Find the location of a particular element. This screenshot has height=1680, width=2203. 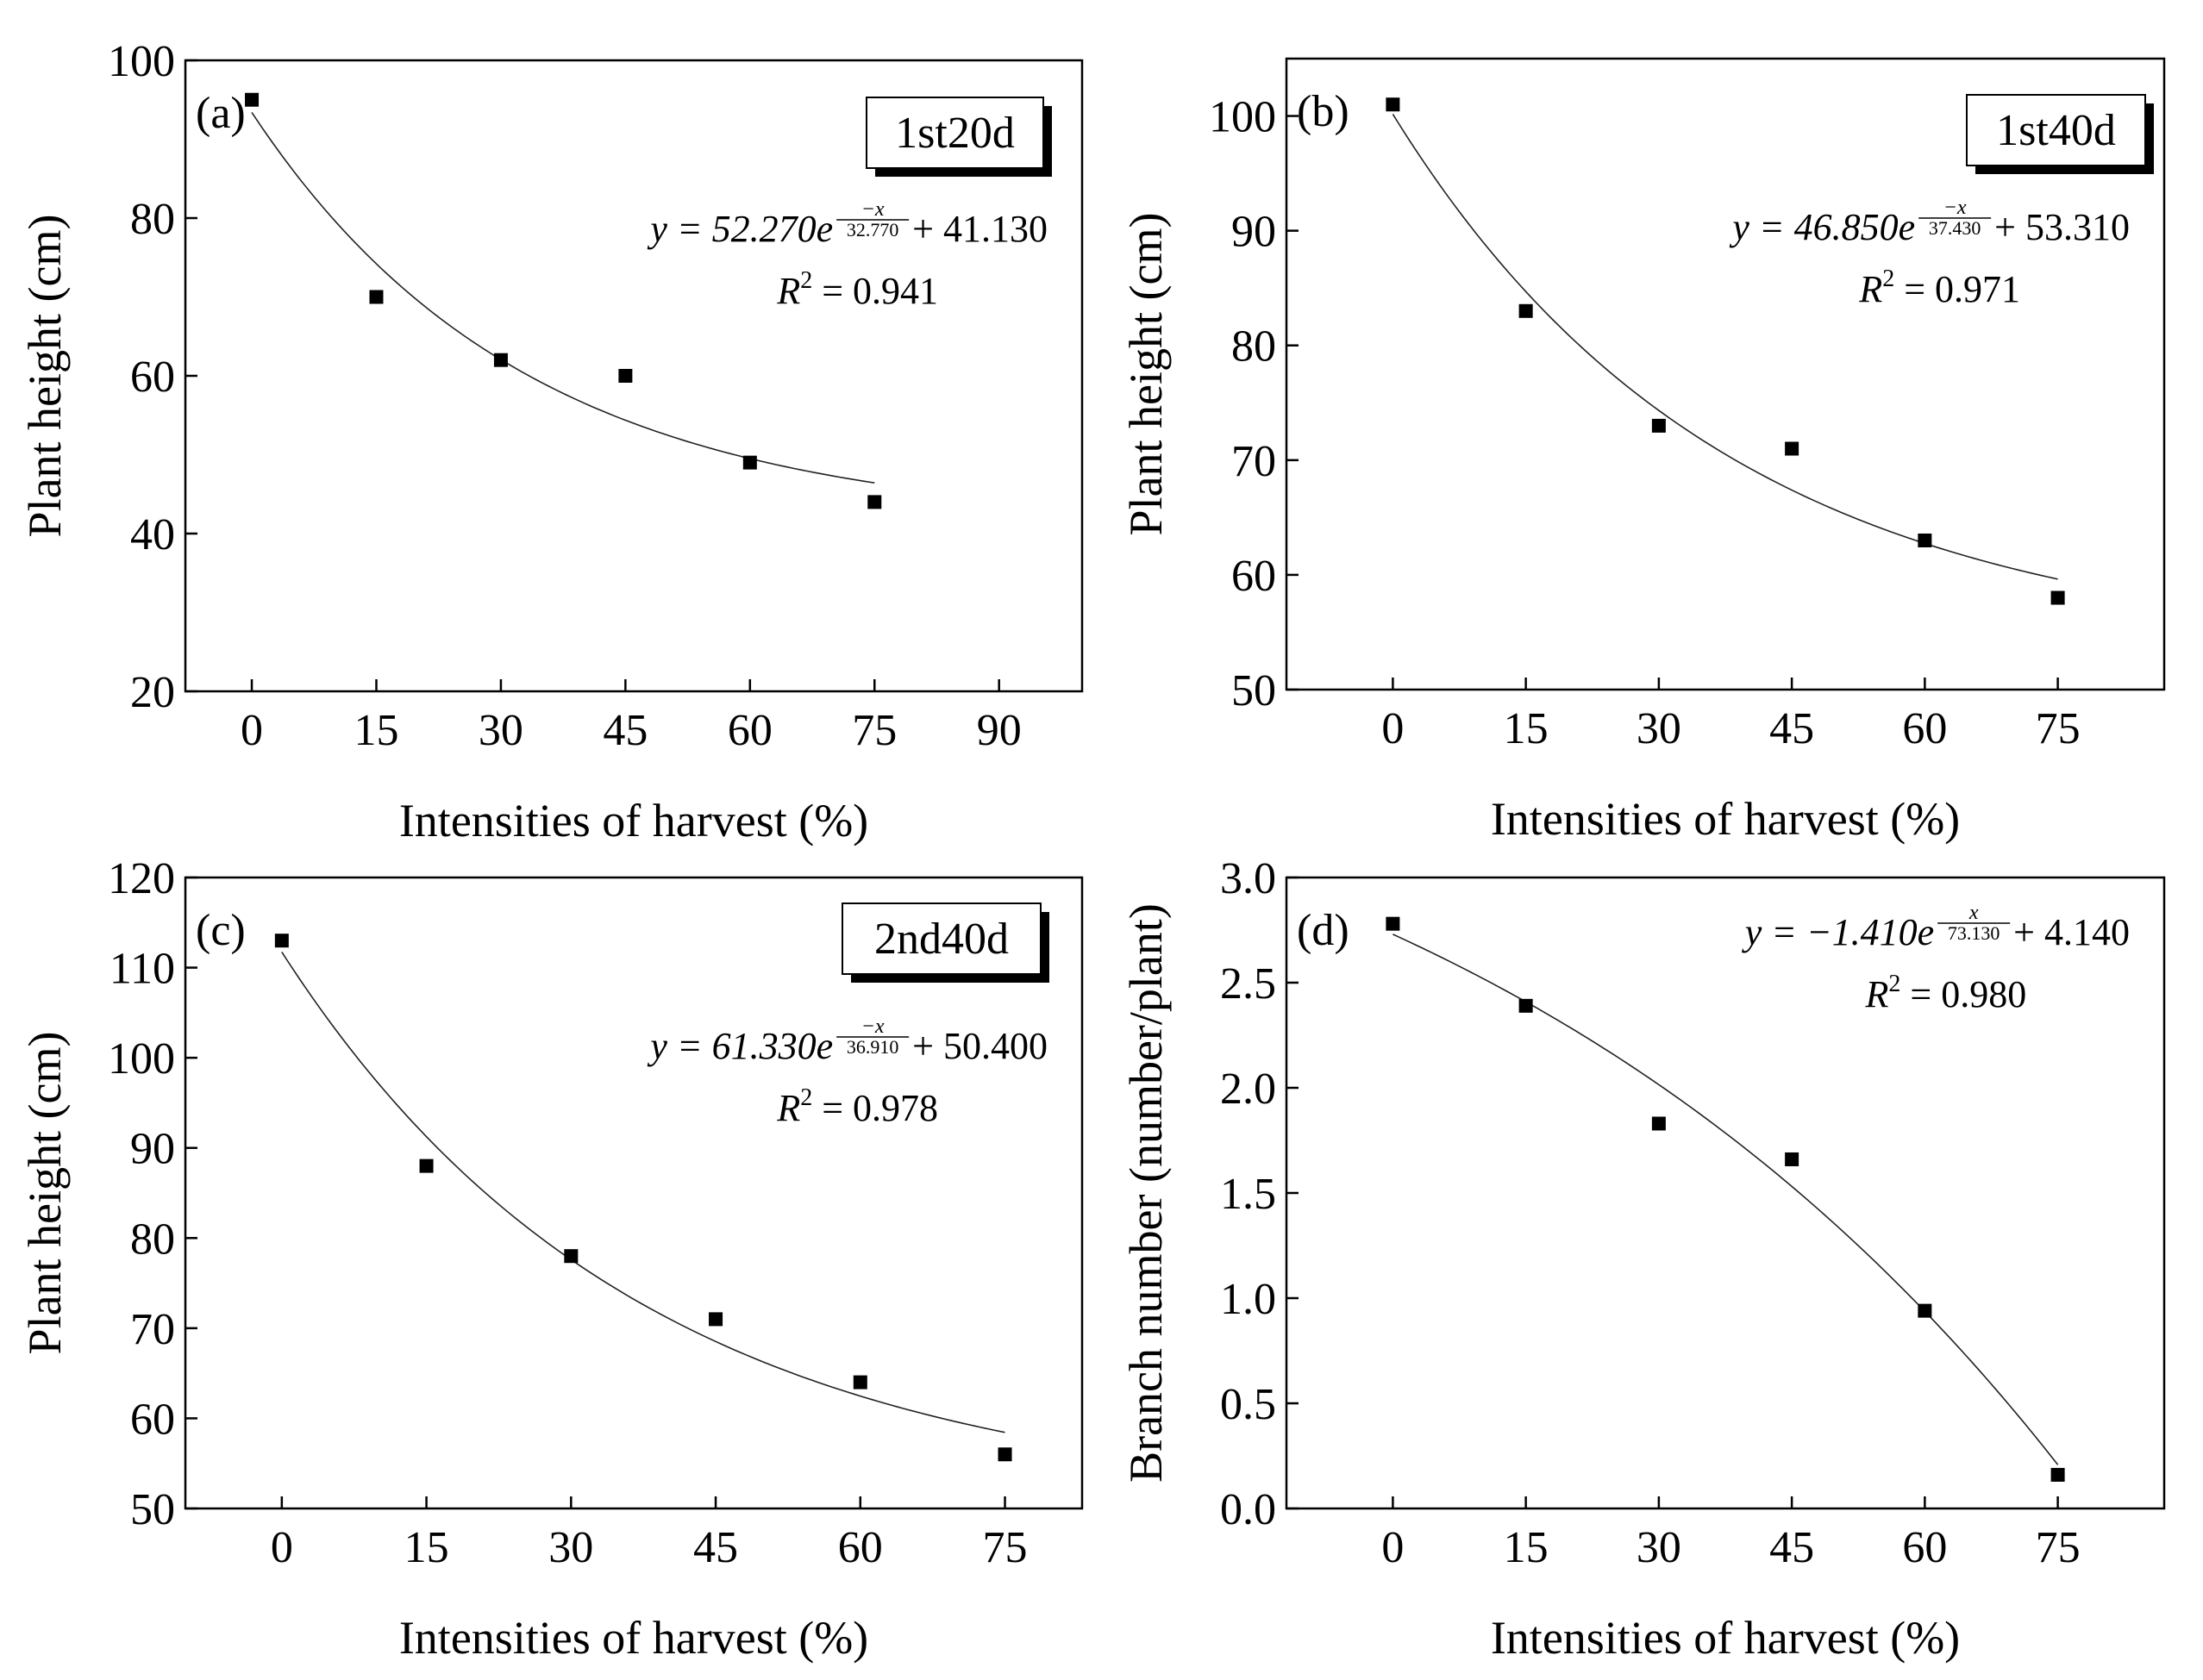

panel-label: (c) is located at coordinates (221, 931).